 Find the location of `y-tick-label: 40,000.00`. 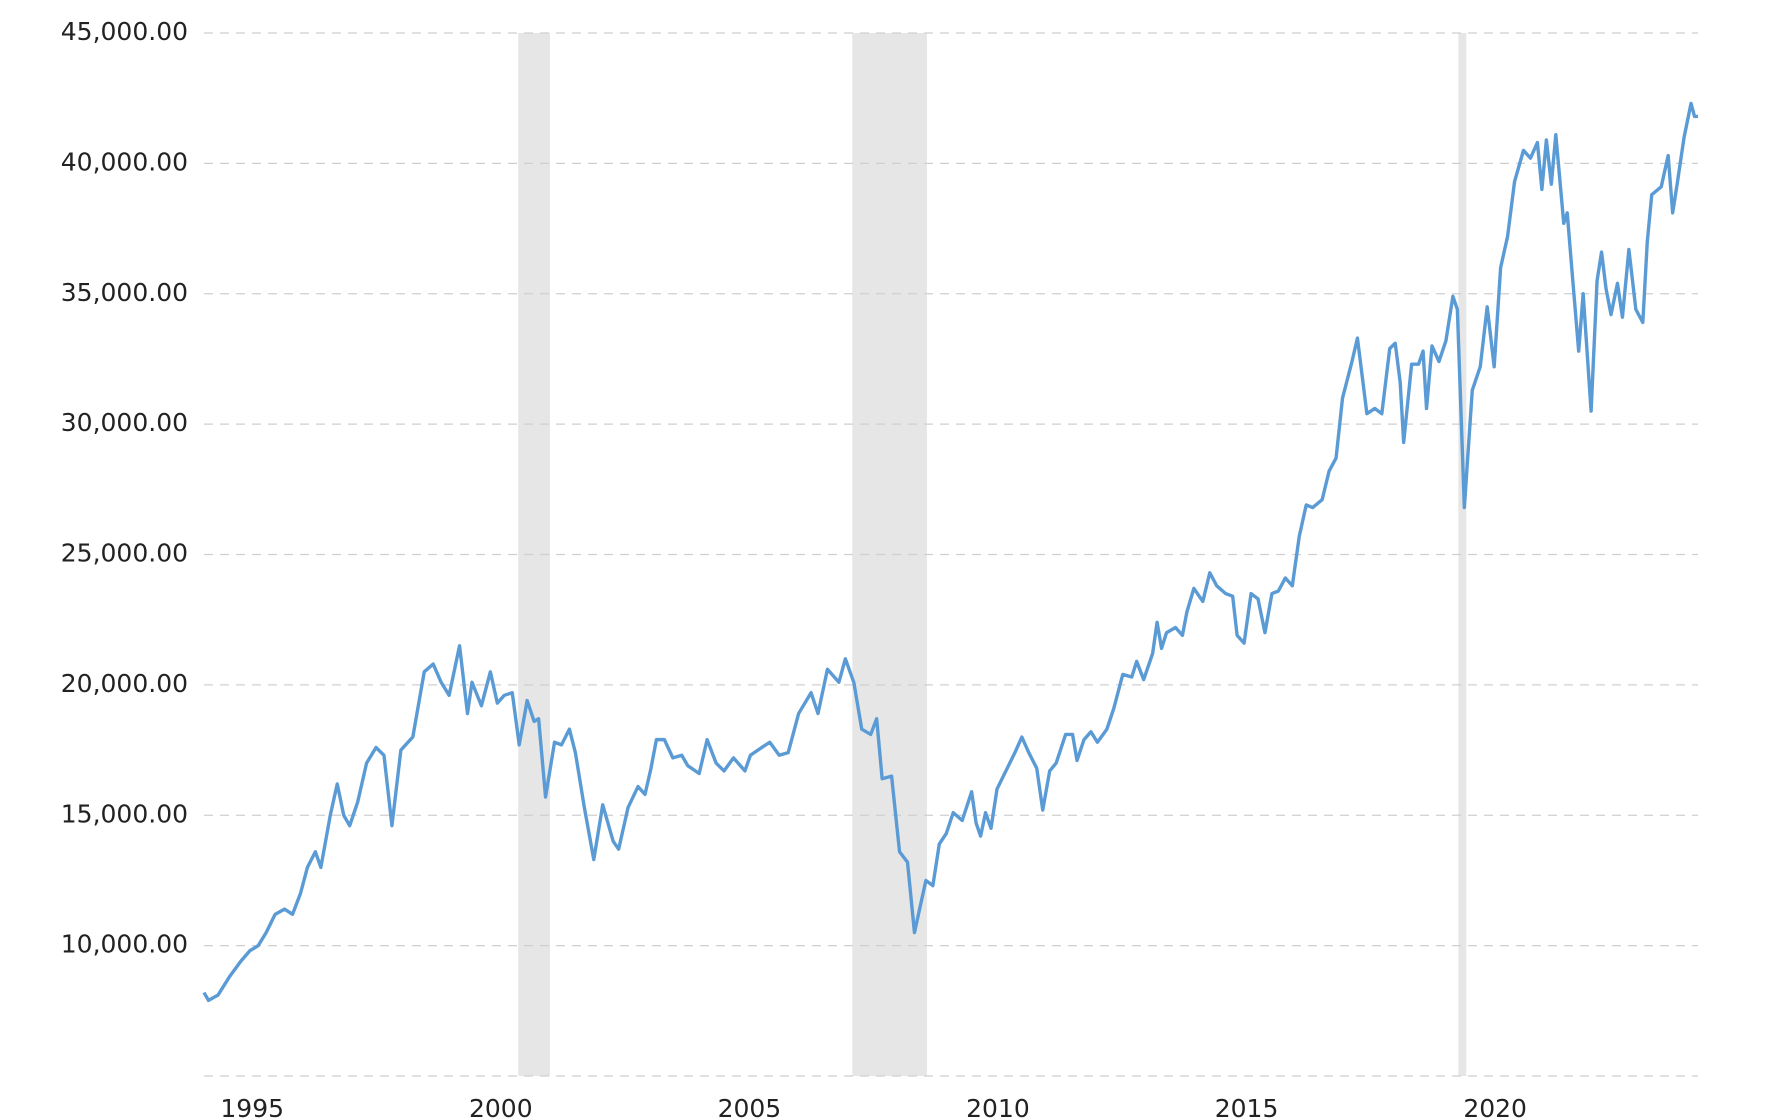

y-tick-label: 40,000.00 is located at coordinates (124, 161).